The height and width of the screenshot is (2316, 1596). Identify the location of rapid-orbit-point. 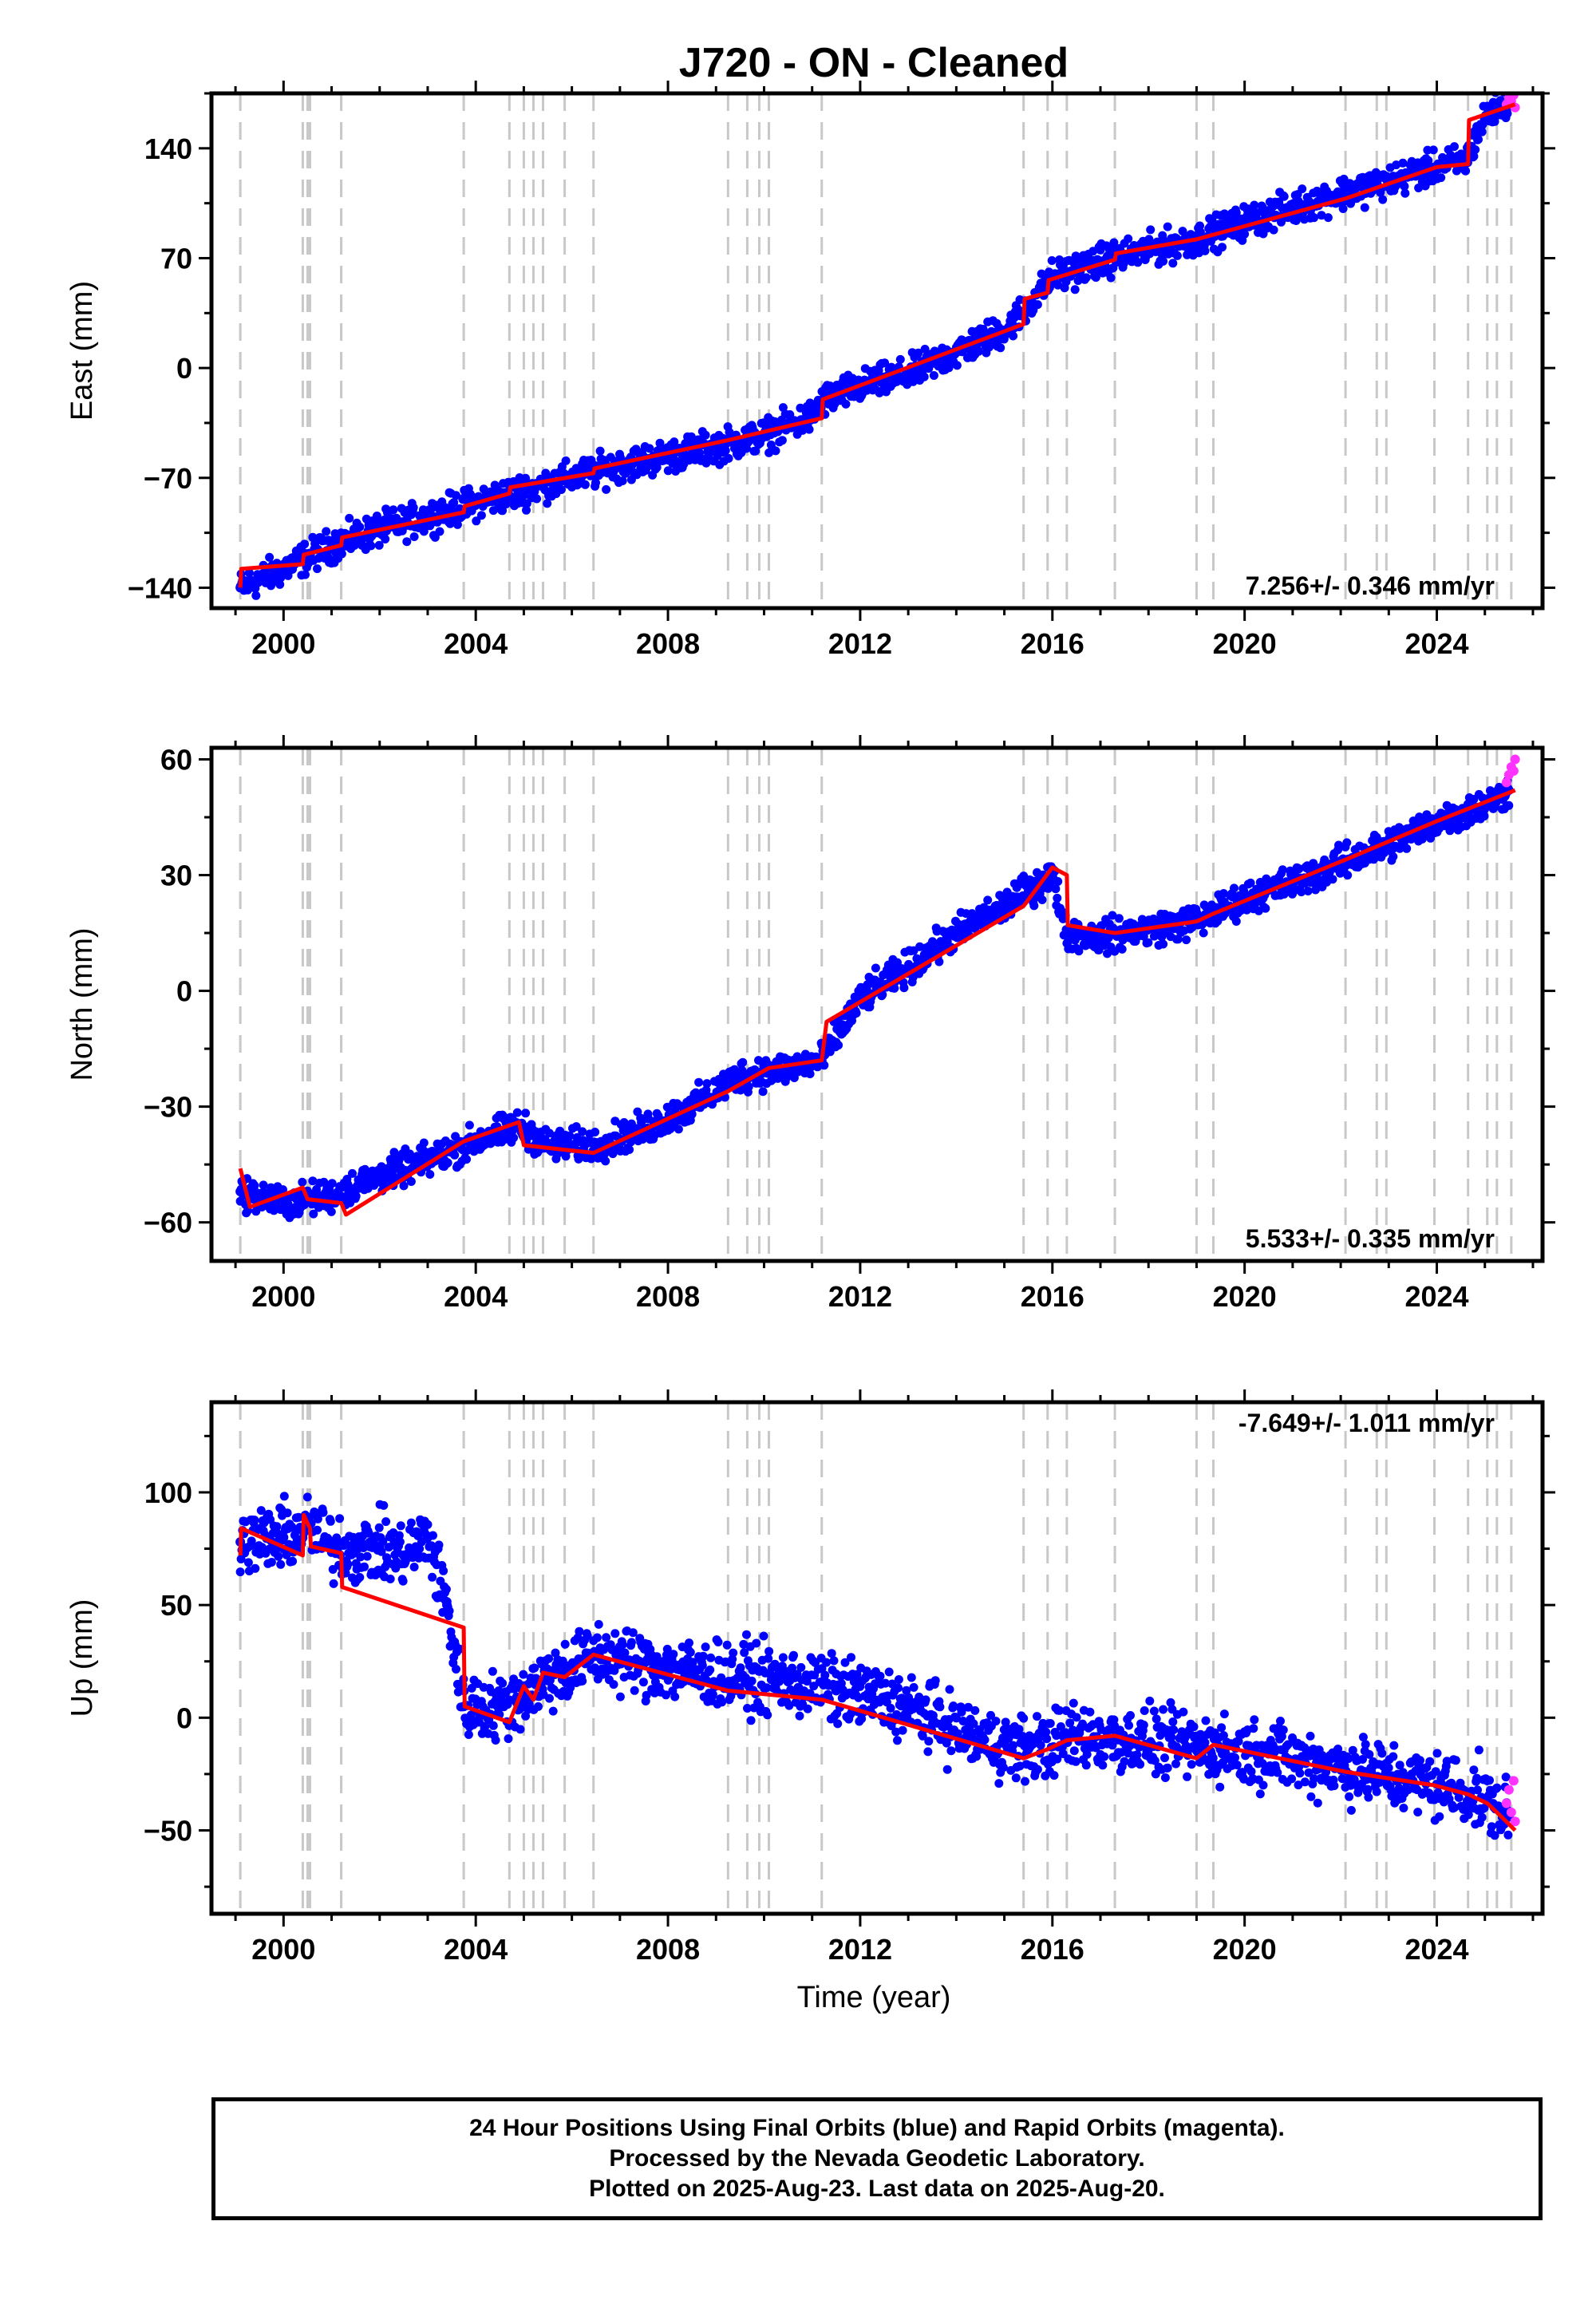
(1506, 782).